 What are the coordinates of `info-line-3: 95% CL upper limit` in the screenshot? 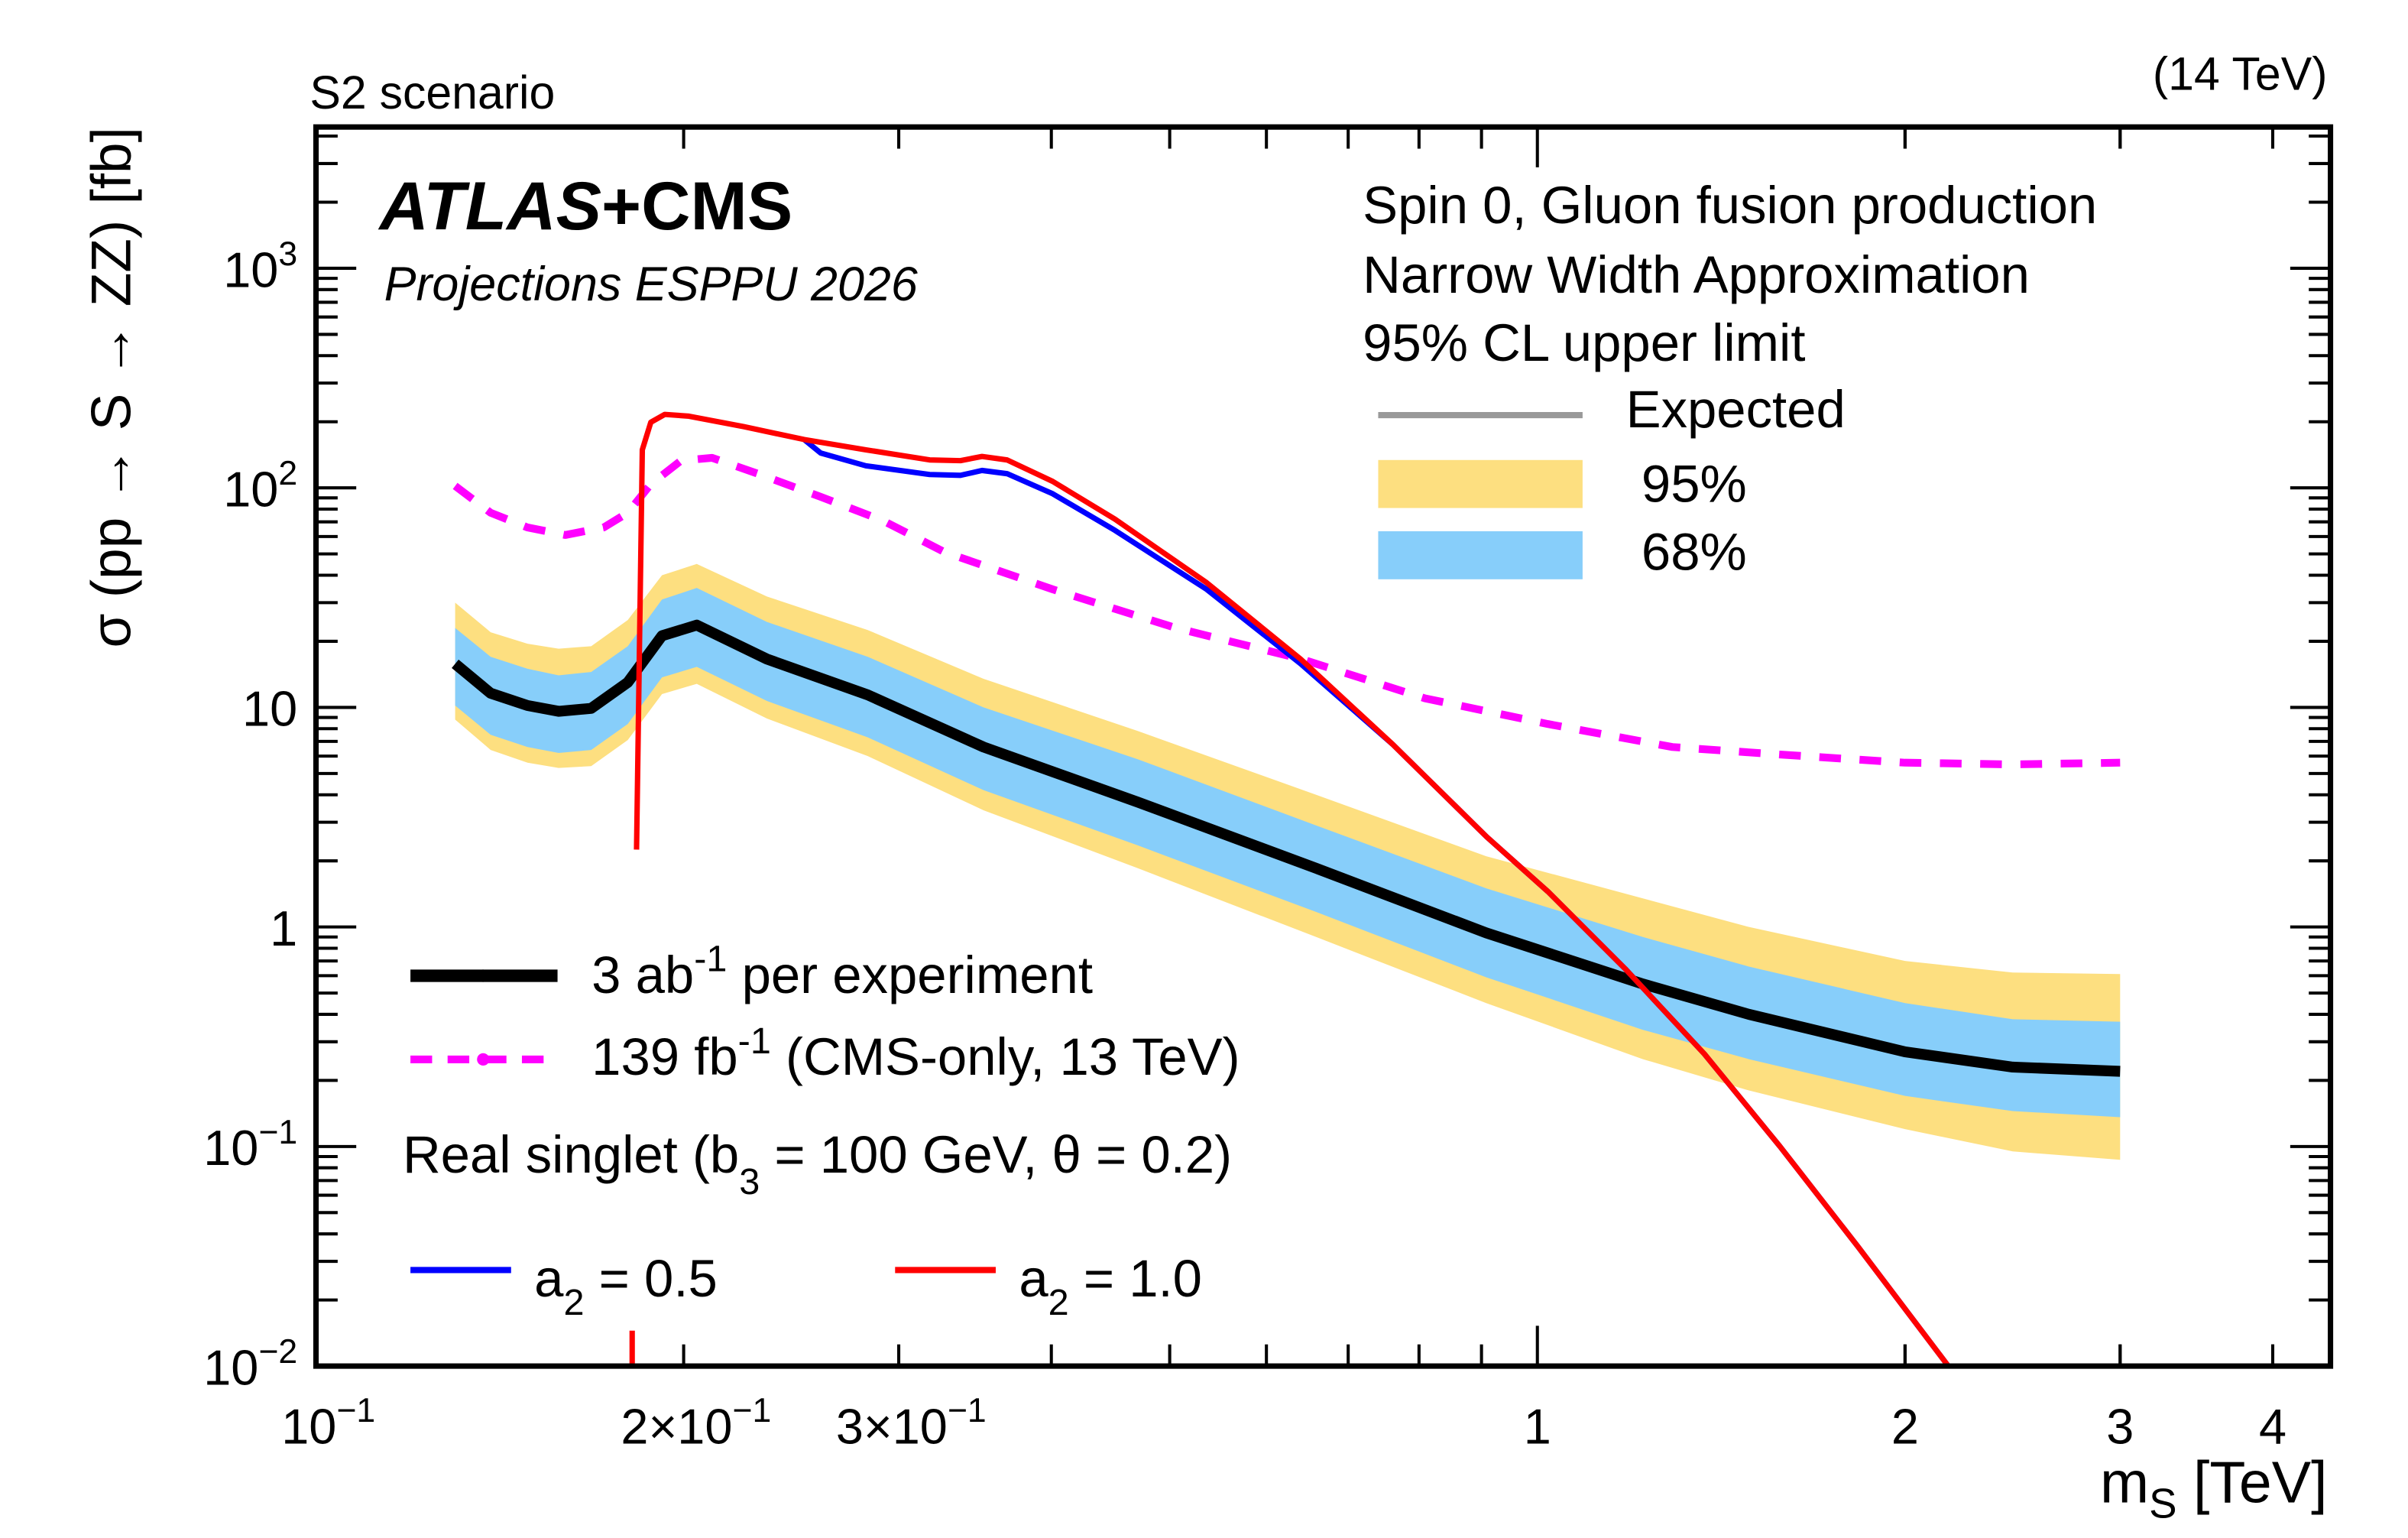 It's located at (1584, 343).